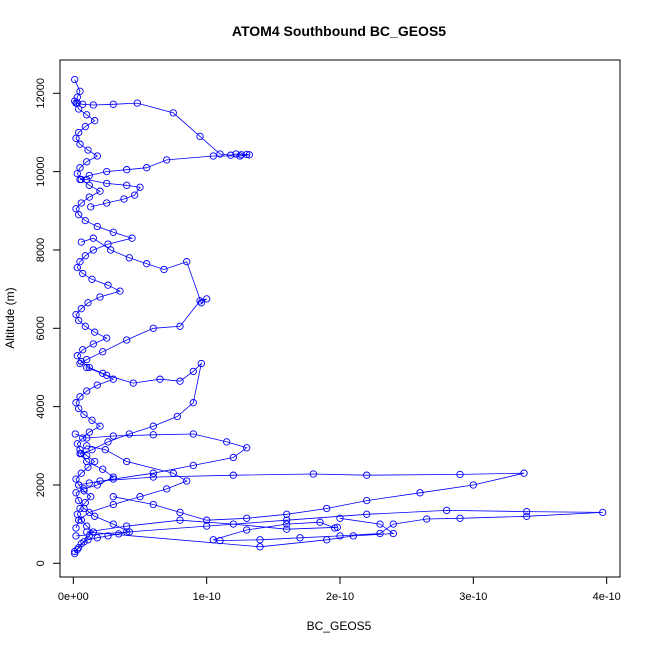  What do you see at coordinates (41, 171) in the screenshot?
I see `y-tick-label: 10000` at bounding box center [41, 171].